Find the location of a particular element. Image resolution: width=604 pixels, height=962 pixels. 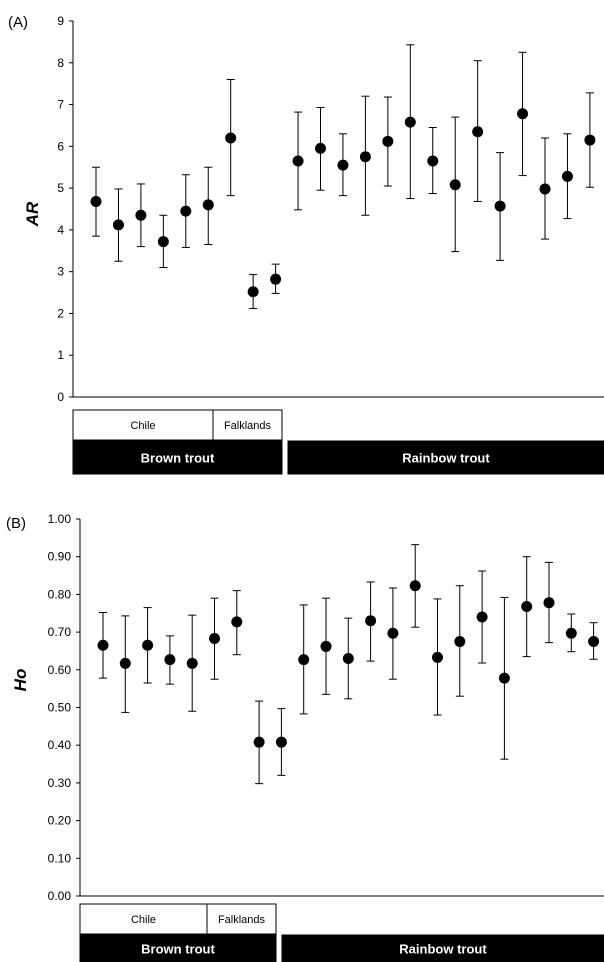

y-tick-label: 0.50 is located at coordinates (60, 708).